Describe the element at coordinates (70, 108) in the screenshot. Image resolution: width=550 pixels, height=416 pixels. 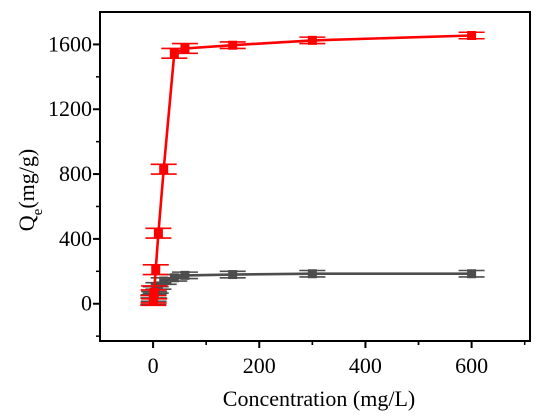
I see `y-tick-label: 1200` at that location.